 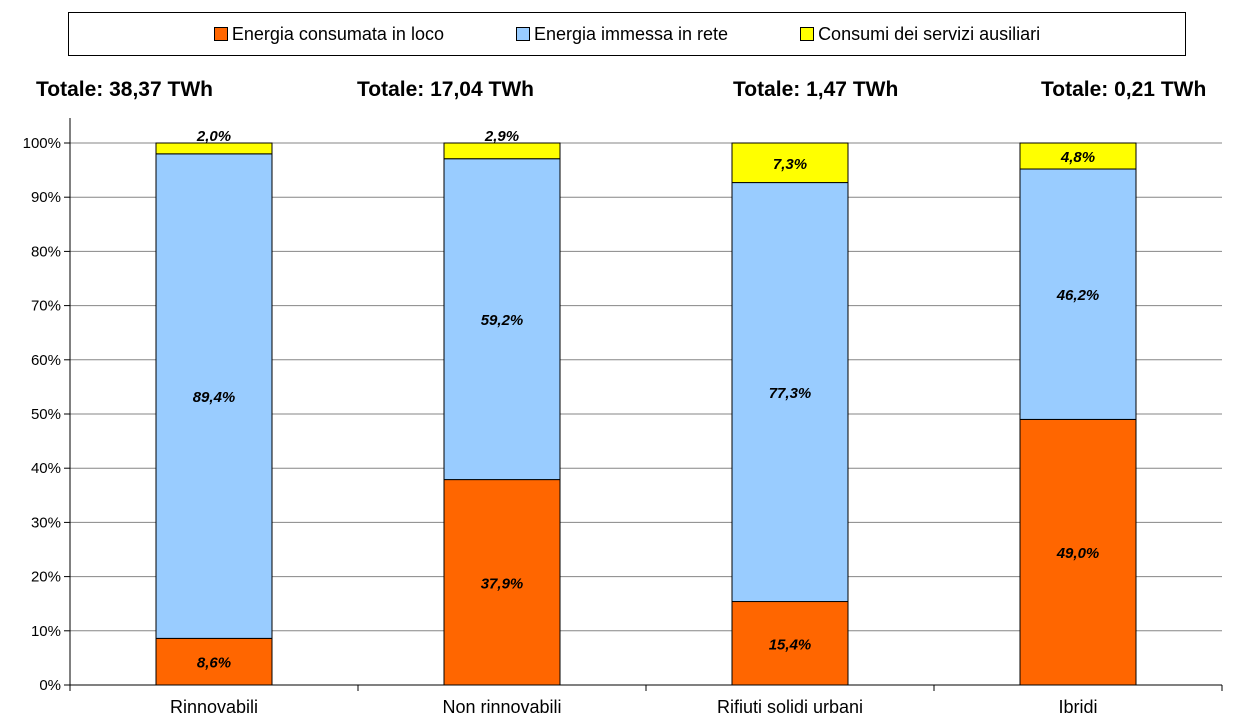 I want to click on data-label: 8,6%, so click(x=214, y=663).